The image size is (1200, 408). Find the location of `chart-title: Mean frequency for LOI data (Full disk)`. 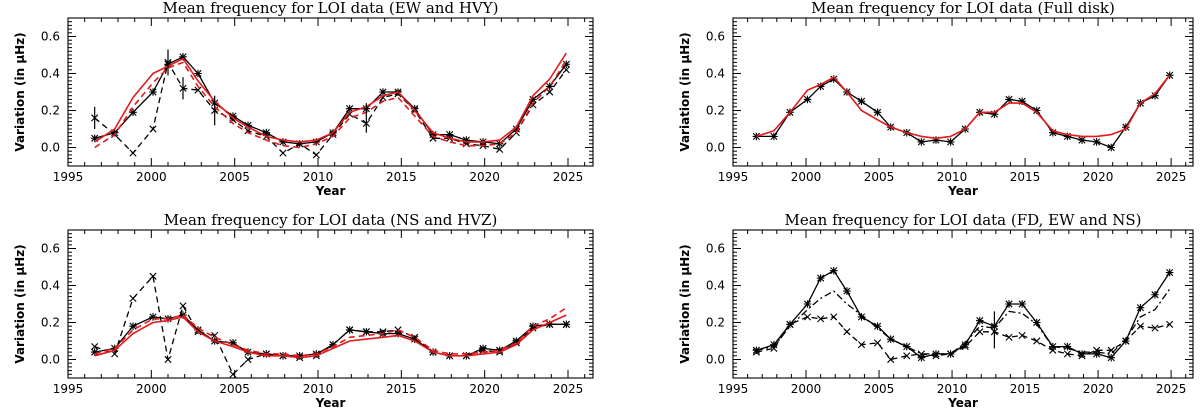

chart-title: Mean frequency for LOI data (Full disk) is located at coordinates (963, 8).